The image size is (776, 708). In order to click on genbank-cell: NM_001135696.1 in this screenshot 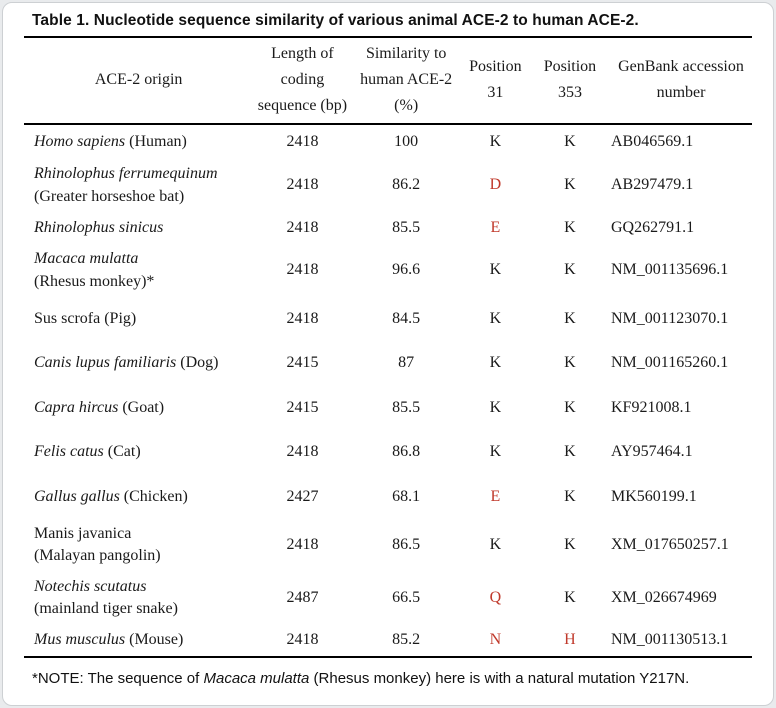, I will do `click(670, 270)`.